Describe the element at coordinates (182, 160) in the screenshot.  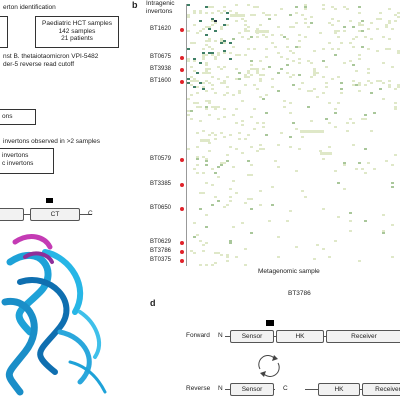
I see `marker-dot-bt0579` at that location.